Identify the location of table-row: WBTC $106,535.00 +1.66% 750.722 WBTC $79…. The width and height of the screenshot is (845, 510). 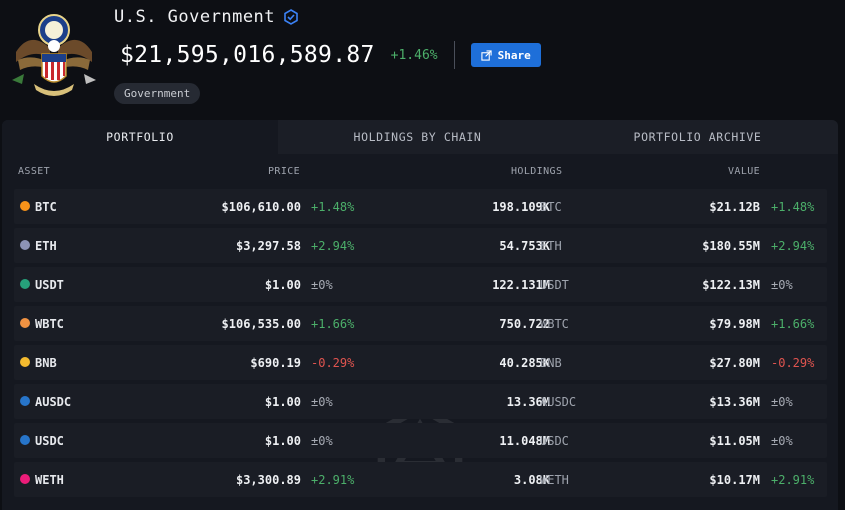
(420, 323).